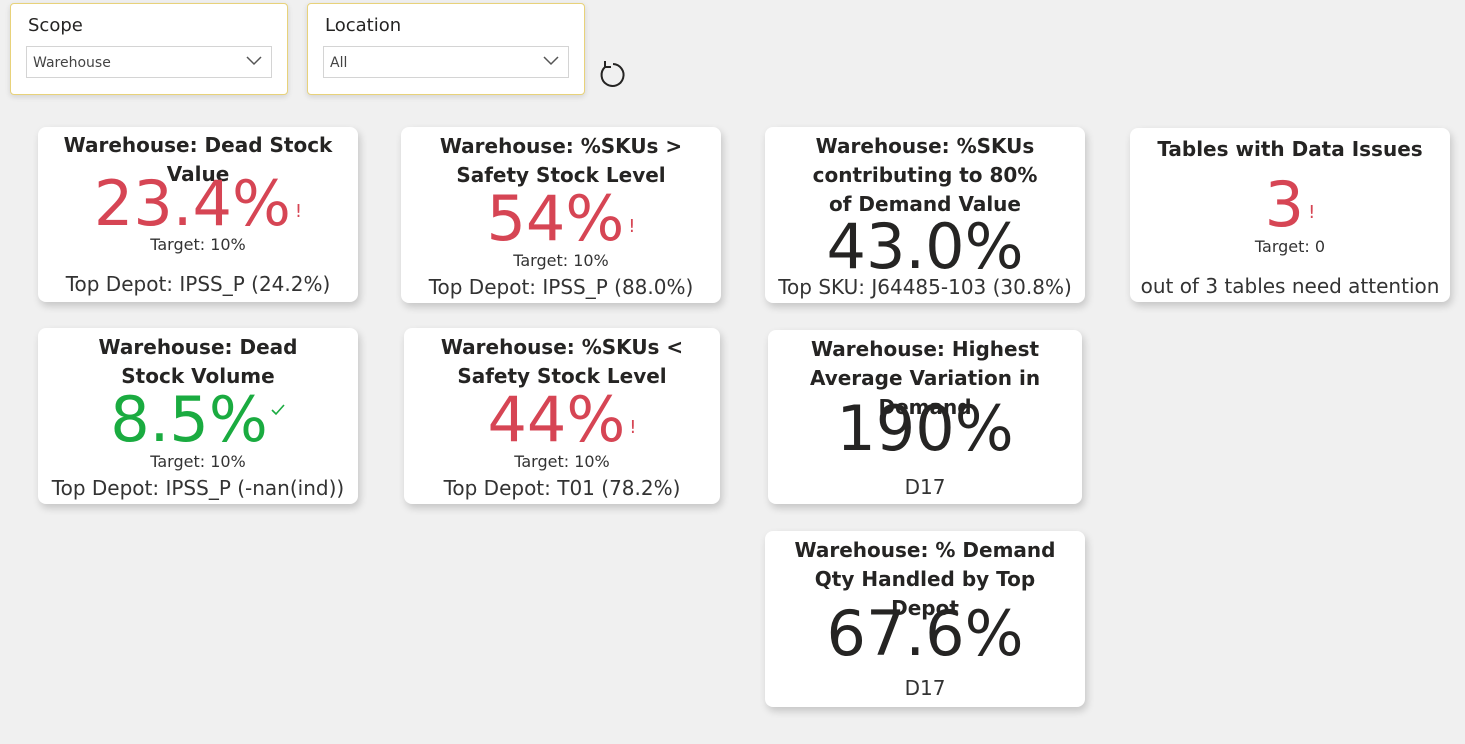 The image size is (1465, 744). Describe the element at coordinates (446, 62) in the screenshot. I see `location-dropdown: All` at that location.